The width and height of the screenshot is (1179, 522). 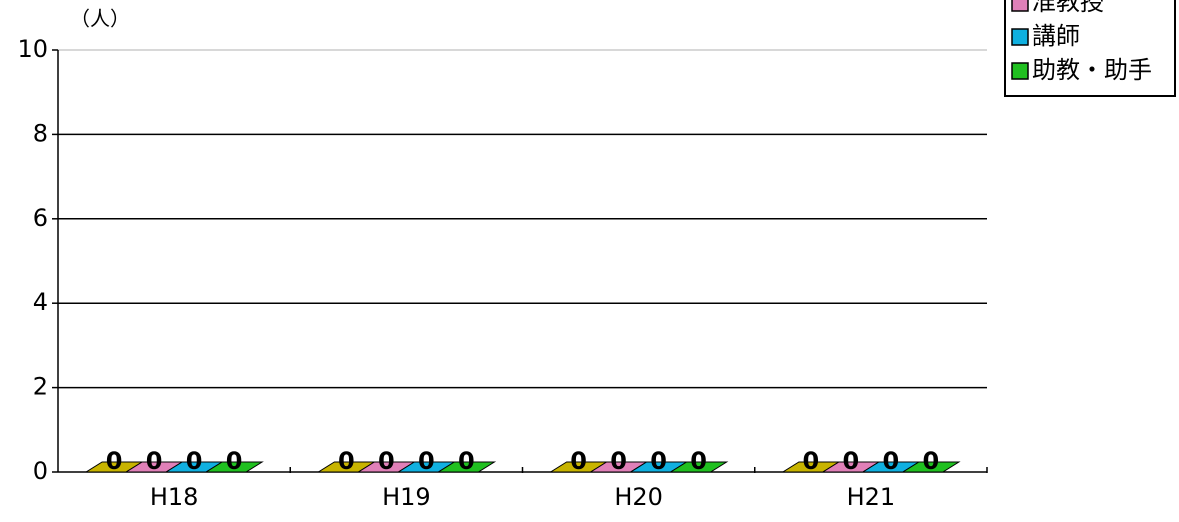 What do you see at coordinates (40, 387) in the screenshot?
I see `y-tick-label: 2` at bounding box center [40, 387].